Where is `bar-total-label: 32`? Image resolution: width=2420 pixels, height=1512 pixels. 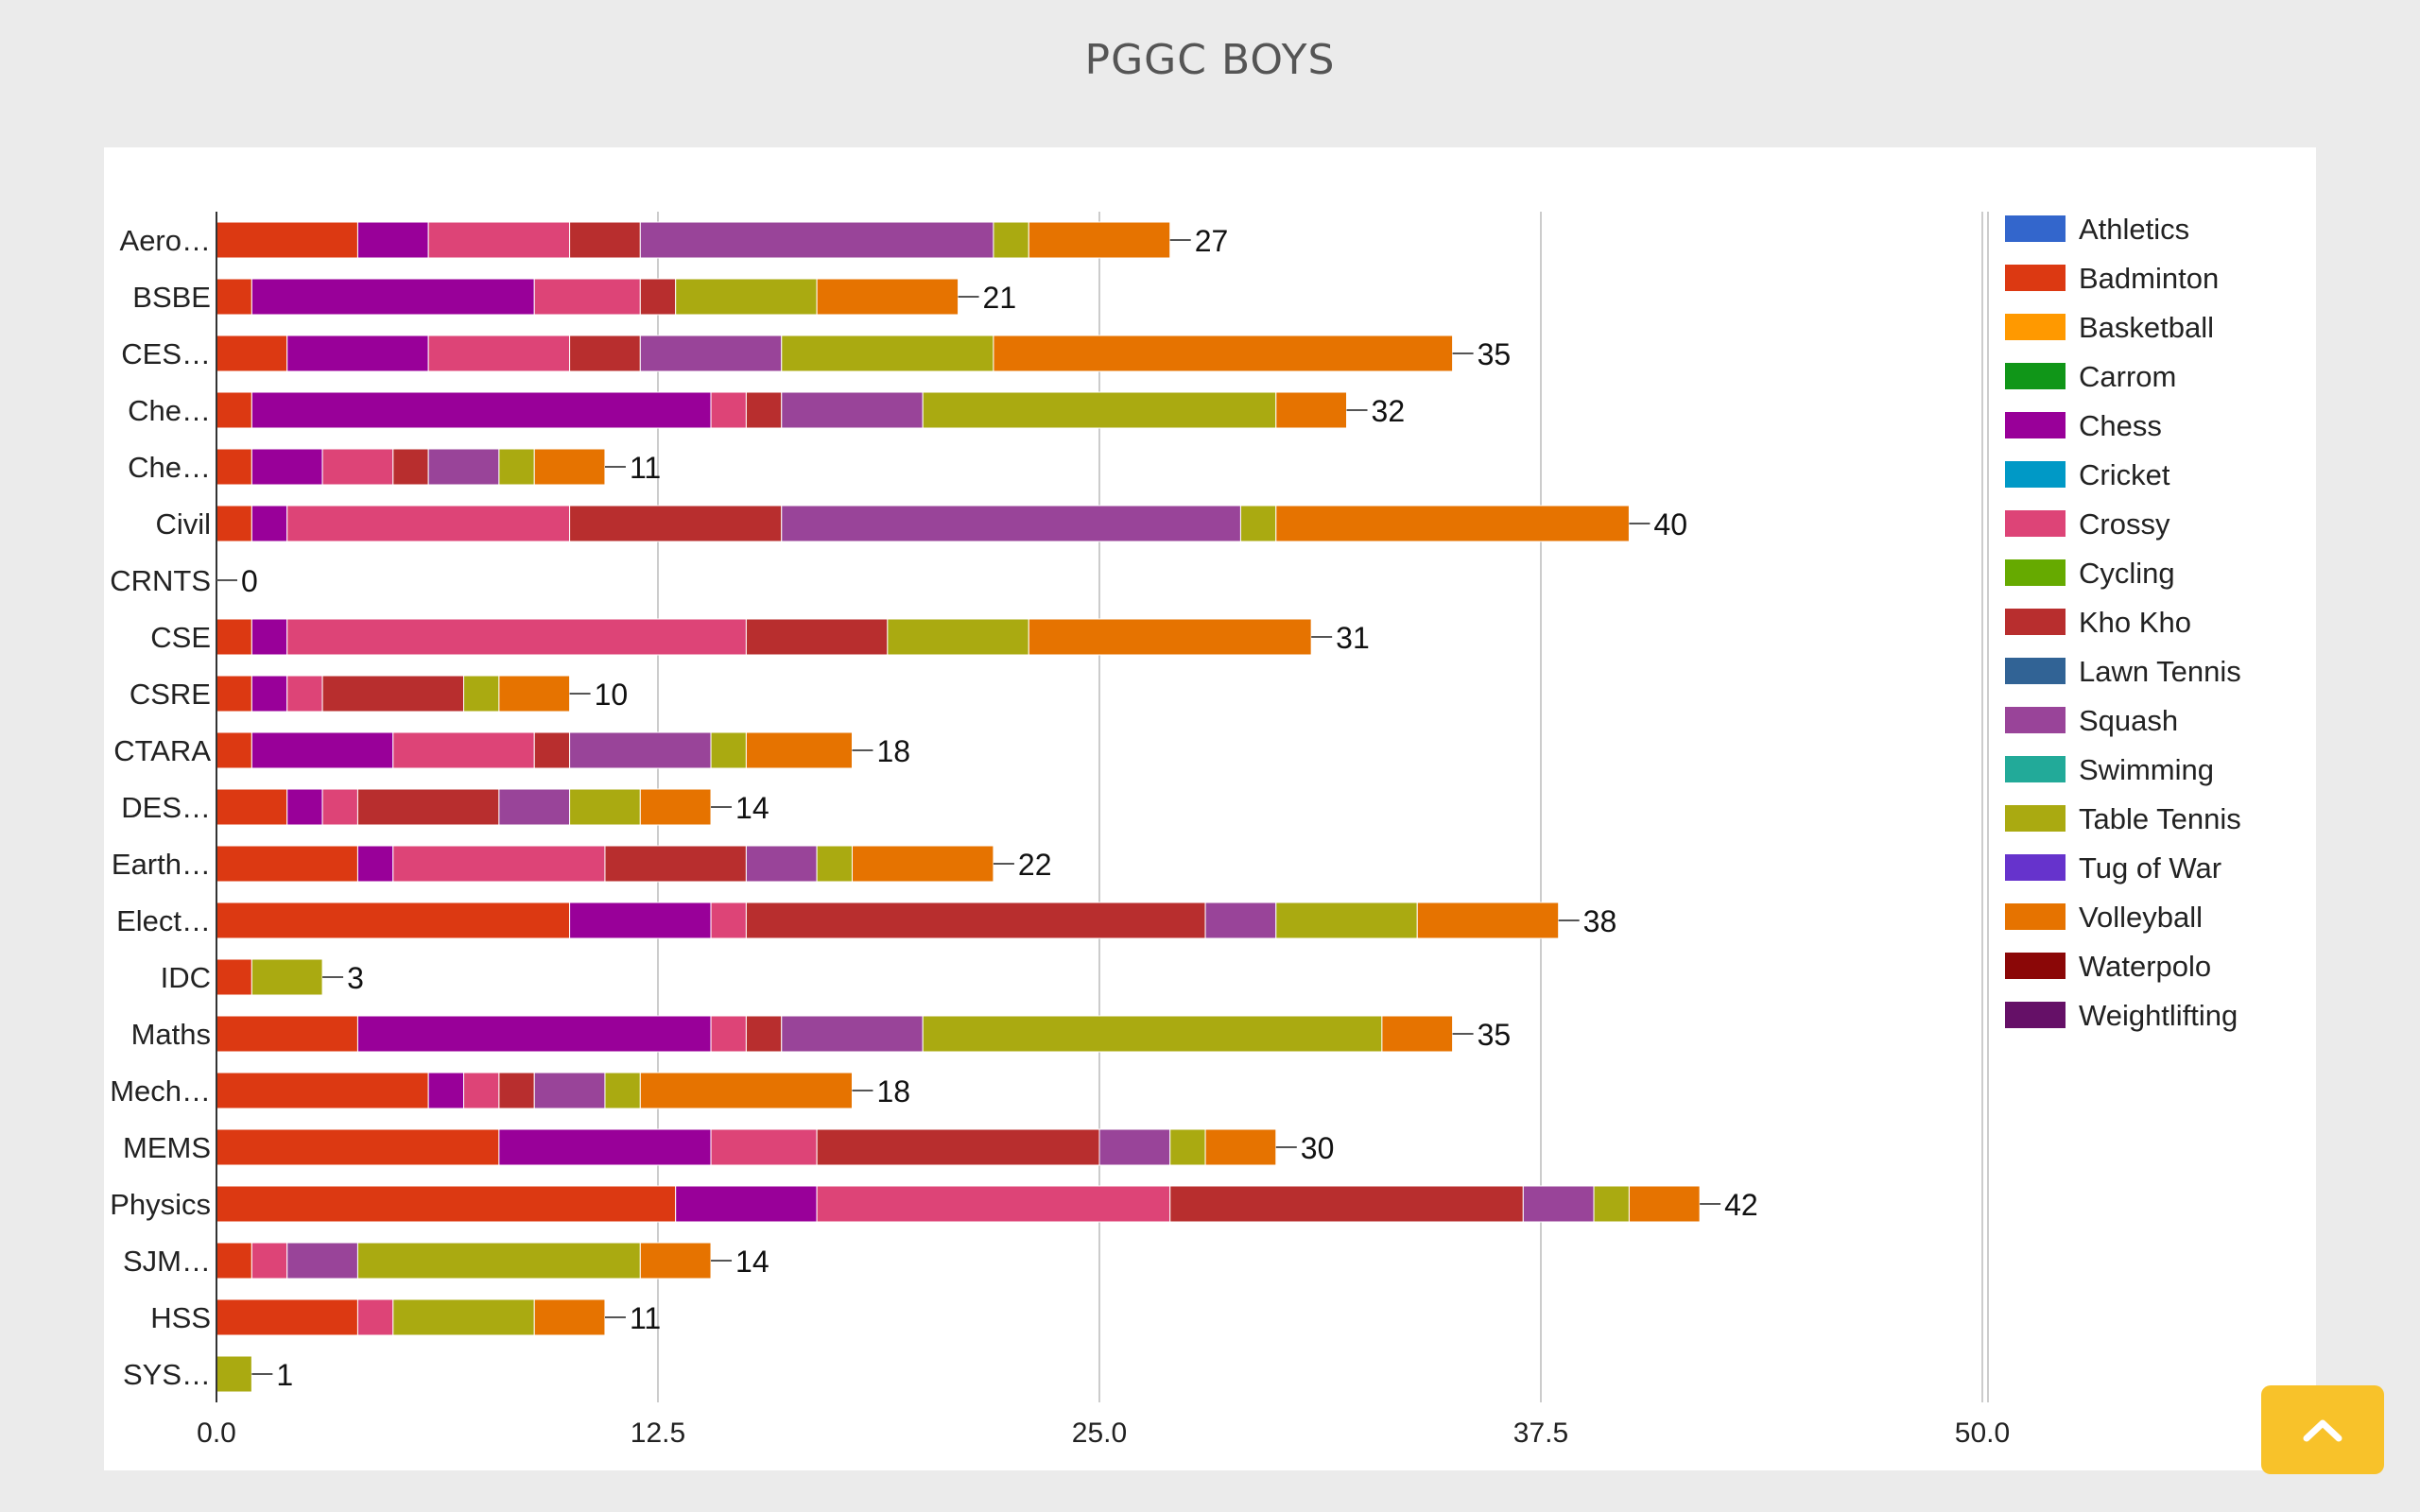
bar-total-label: 32 is located at coordinates (1389, 411).